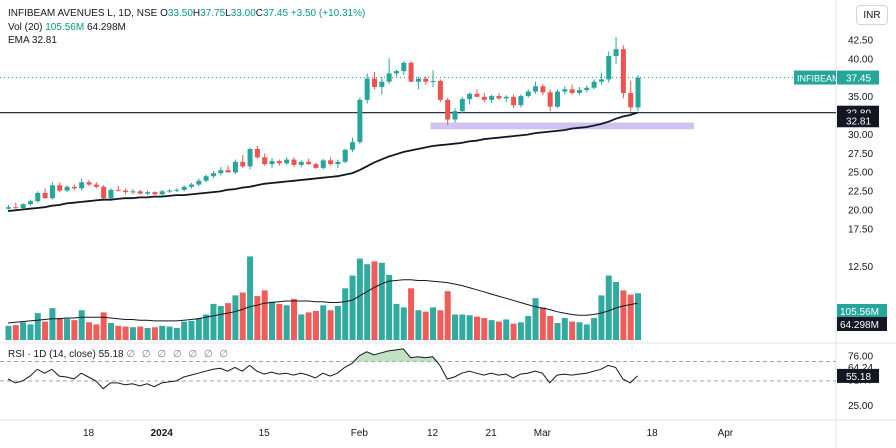 This screenshot has height=448, width=896. I want to click on time-axis-tick: Feb, so click(360, 433).